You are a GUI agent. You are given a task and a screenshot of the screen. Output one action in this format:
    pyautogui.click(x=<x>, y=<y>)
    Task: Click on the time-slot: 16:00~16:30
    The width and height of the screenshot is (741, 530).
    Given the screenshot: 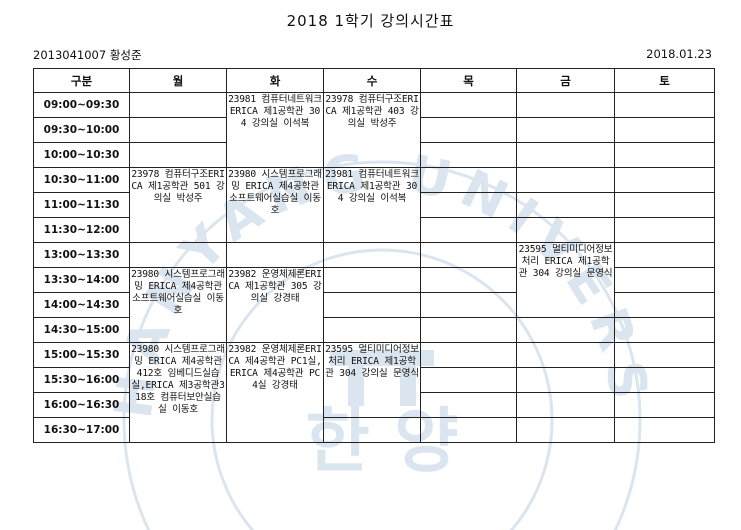 What is the action you would take?
    pyautogui.click(x=81, y=405)
    